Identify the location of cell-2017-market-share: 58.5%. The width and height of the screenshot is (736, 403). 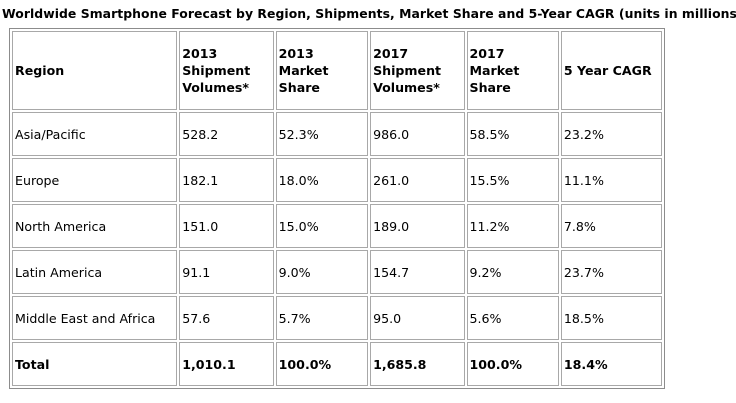
(512, 134).